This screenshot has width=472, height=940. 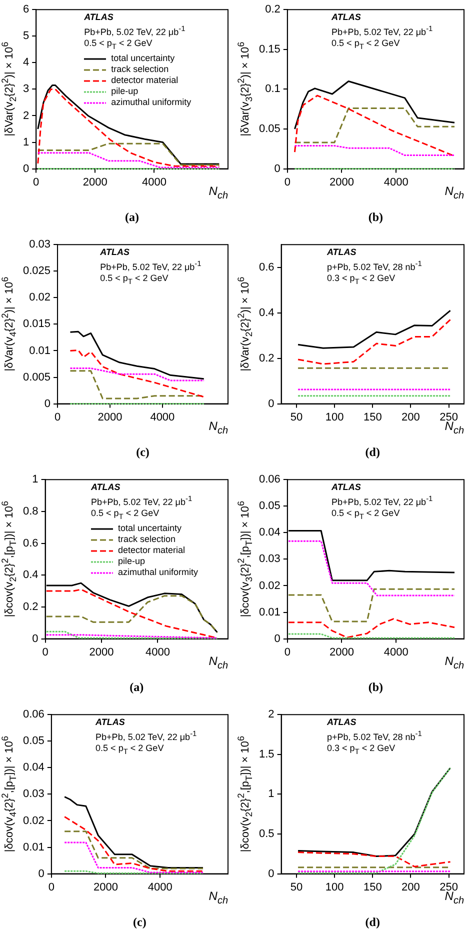 I want to click on y-tick-label: 0.5, so click(x=266, y=834).